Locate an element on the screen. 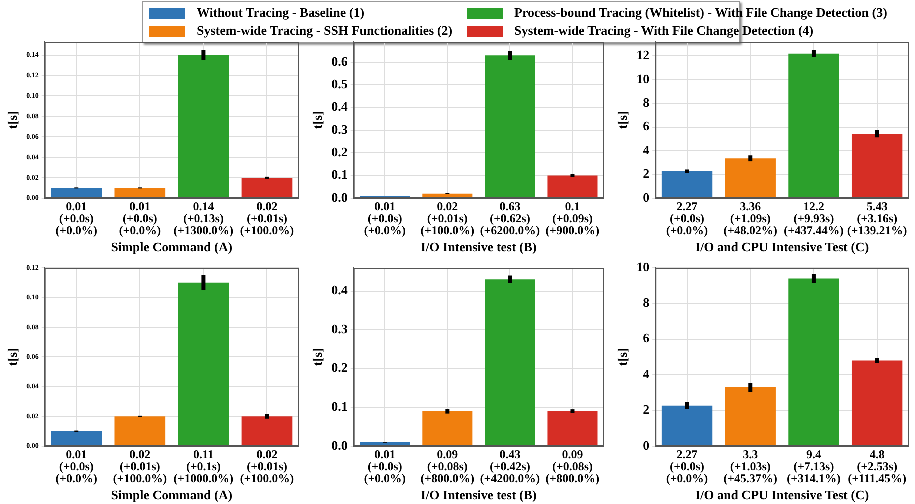 This screenshot has width=915, height=504. legend-label: Process-bound Tracing (Whitelist) - With File Change Detection (3) is located at coordinates (701, 13).